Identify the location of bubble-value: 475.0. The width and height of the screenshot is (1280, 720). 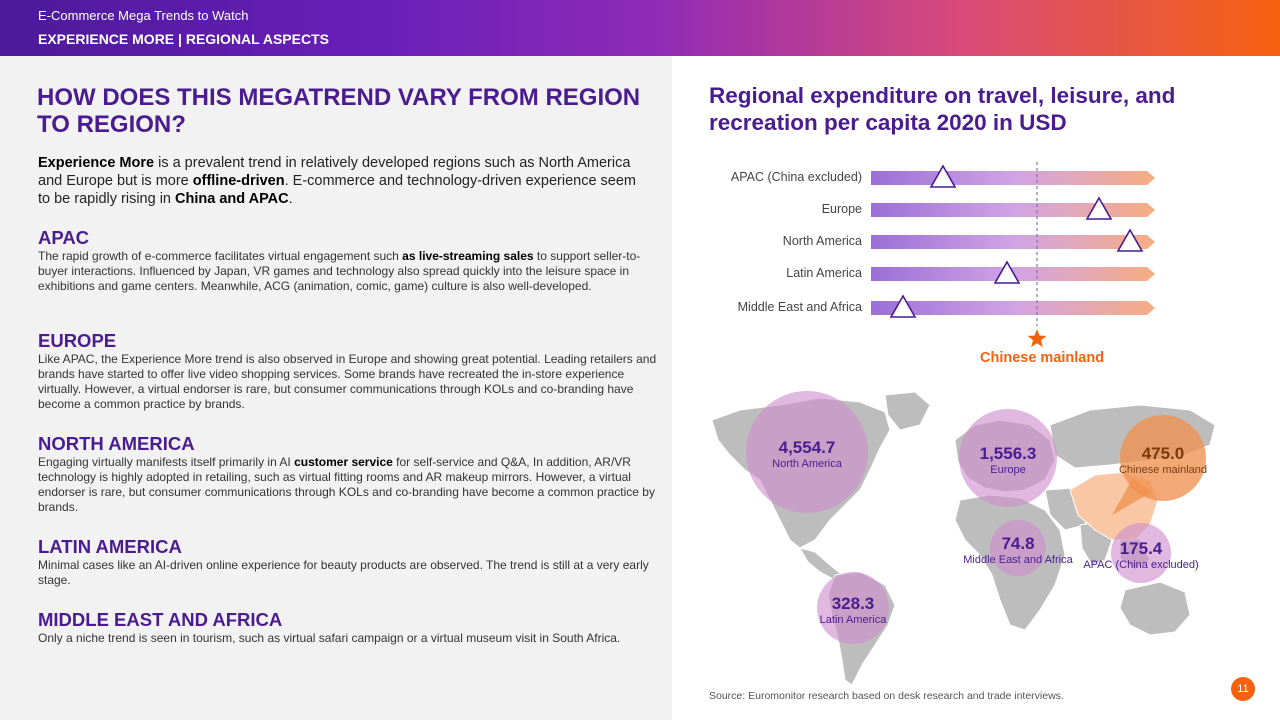
(1163, 453).